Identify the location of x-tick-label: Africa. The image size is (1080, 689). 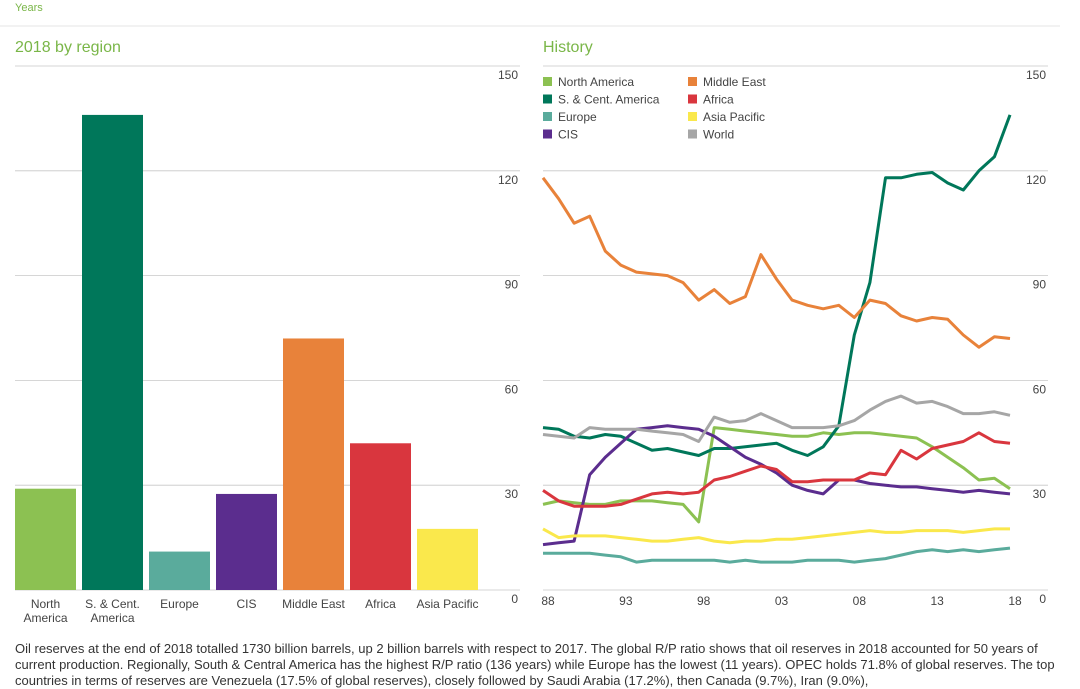
(380, 604).